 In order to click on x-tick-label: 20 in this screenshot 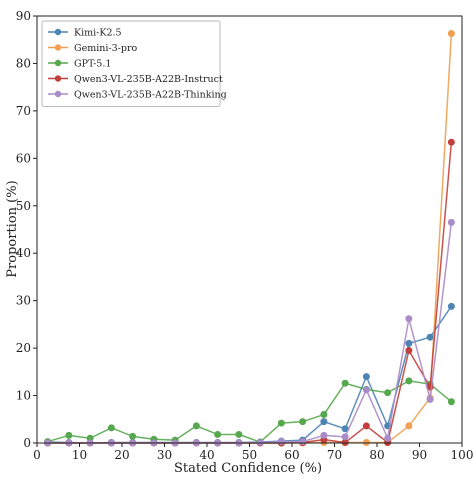, I will do `click(121, 455)`.